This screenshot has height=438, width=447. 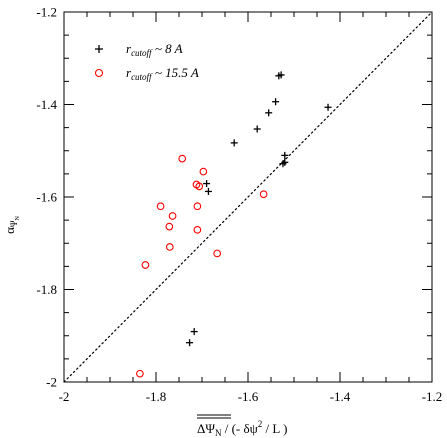 I want to click on y-tick-label: -1.2, so click(x=46, y=12).